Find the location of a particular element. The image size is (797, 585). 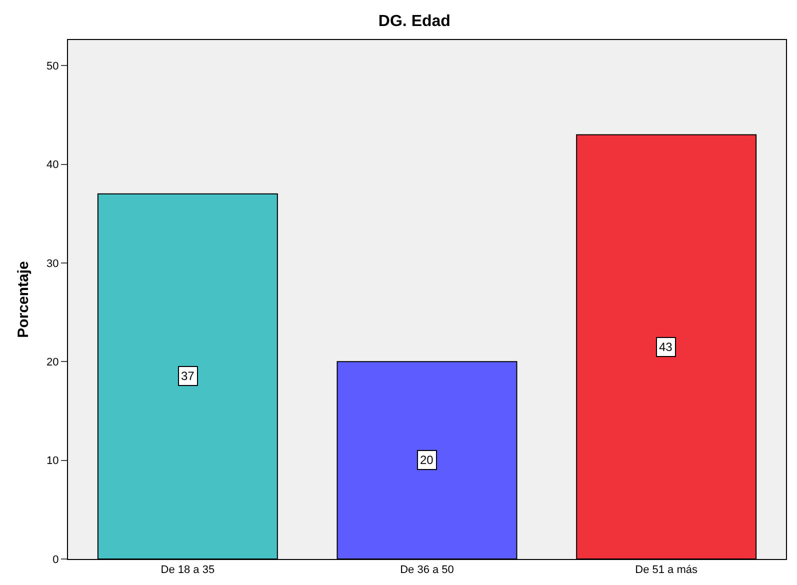

x-tick-label: De 51 a más is located at coordinates (666, 570).